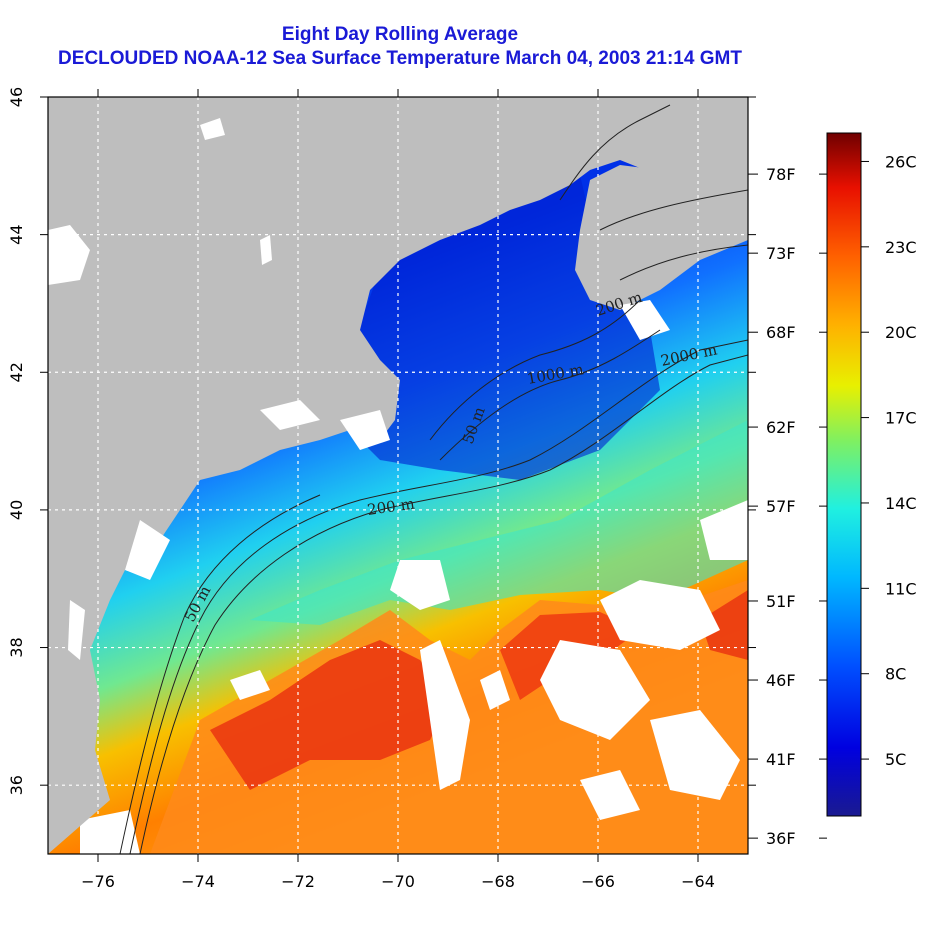 The image size is (950, 950). What do you see at coordinates (698, 881) in the screenshot?
I see `x-tick-label: −64` at bounding box center [698, 881].